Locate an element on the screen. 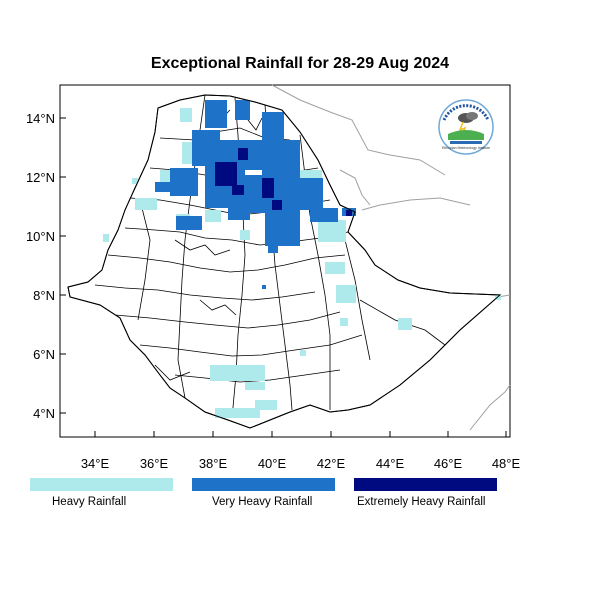 The height and width of the screenshot is (600, 600). x-tick-label: 44°E is located at coordinates (390, 463).